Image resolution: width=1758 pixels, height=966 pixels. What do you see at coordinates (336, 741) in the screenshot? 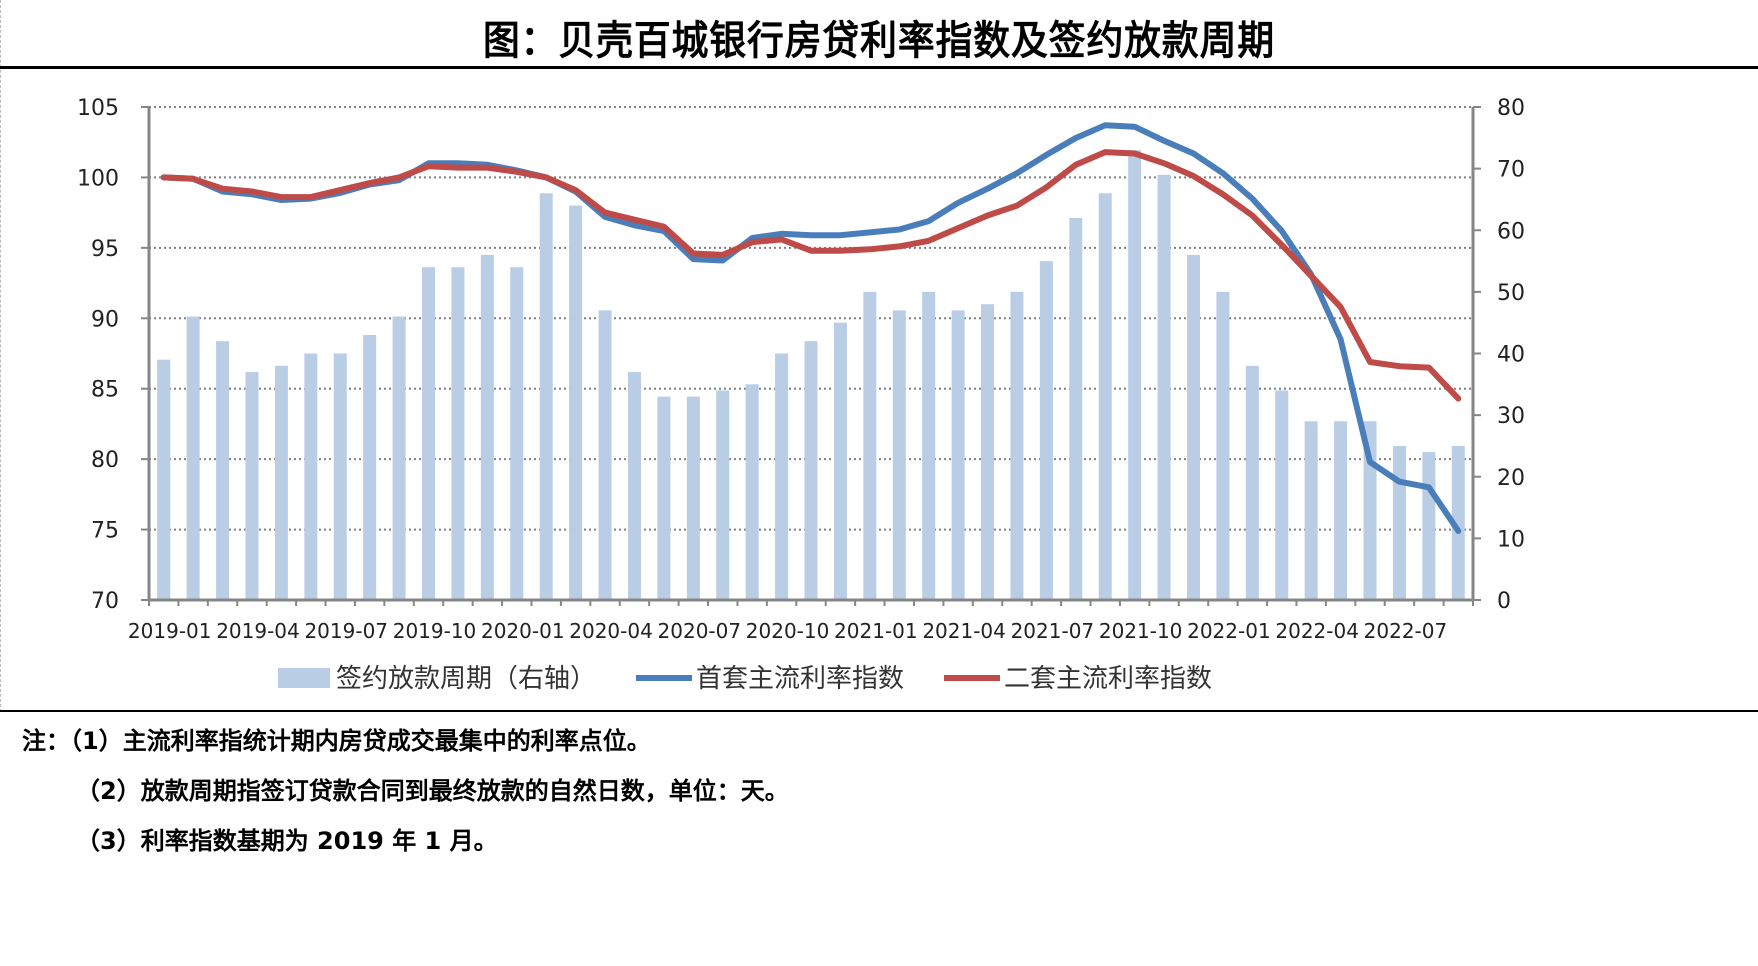
I see `note-1: 注：（1）主流利率指统计期内房贷成交最集中的利率点位。` at bounding box center [336, 741].